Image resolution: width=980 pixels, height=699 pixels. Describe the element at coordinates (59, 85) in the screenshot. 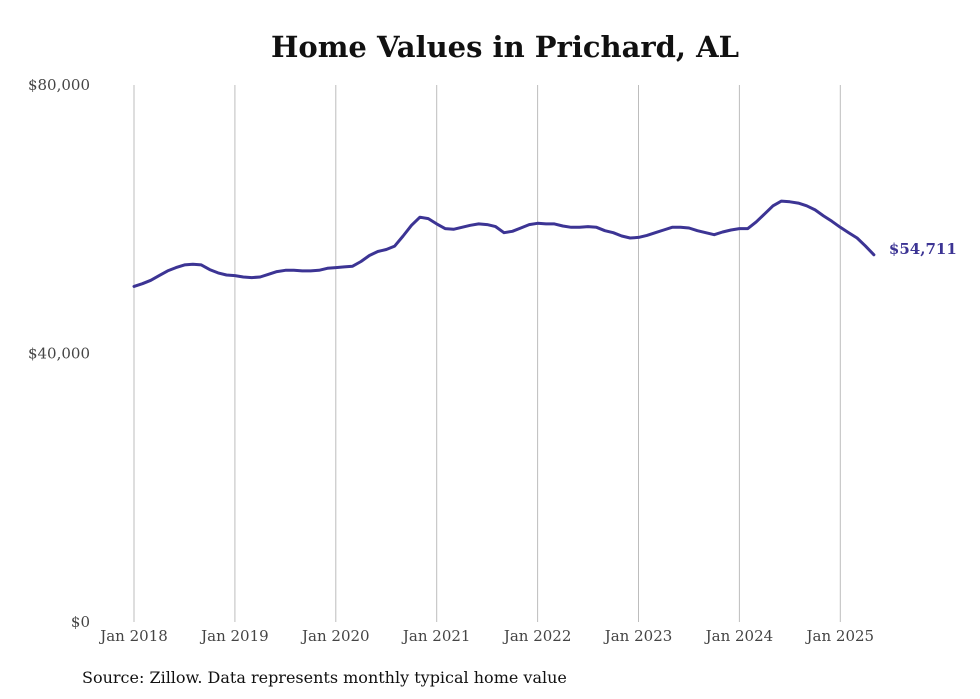

I see `y-tick-label: $80,000` at that location.